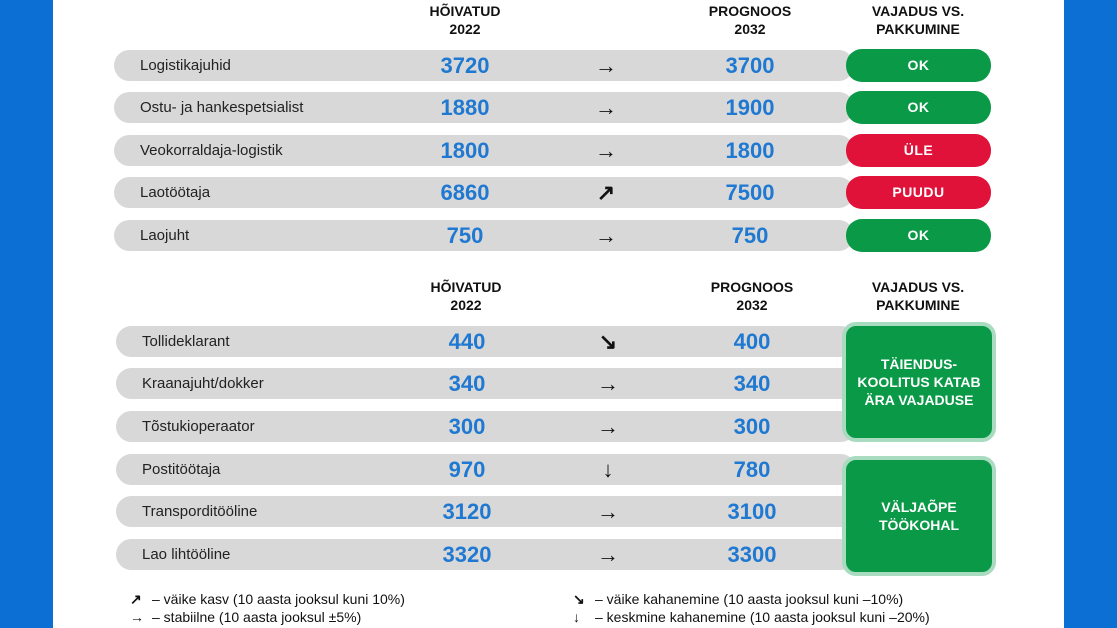 Image resolution: width=1117 pixels, height=628 pixels. What do you see at coordinates (200, 511) in the screenshot?
I see `occupation-label: Transporditööline` at bounding box center [200, 511].